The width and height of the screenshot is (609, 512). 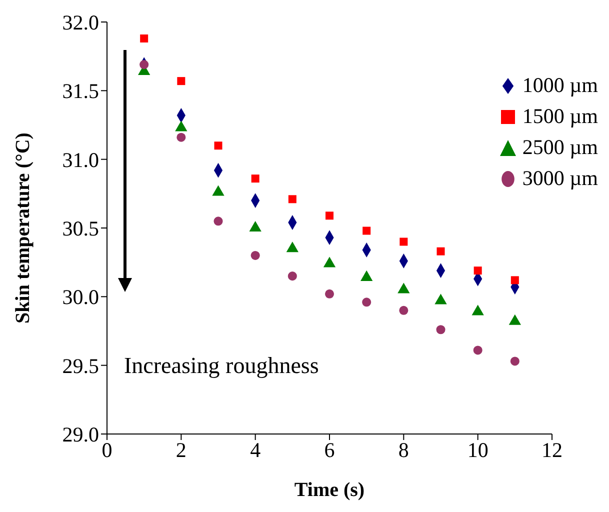 What do you see at coordinates (80, 228) in the screenshot?
I see `y-tick-label: 30.5` at bounding box center [80, 228].